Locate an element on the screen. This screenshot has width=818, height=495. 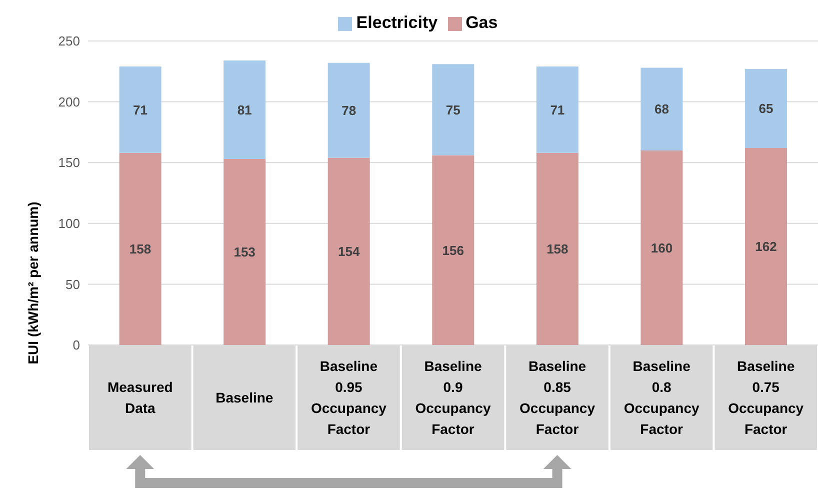
data-label: 81 is located at coordinates (244, 110).